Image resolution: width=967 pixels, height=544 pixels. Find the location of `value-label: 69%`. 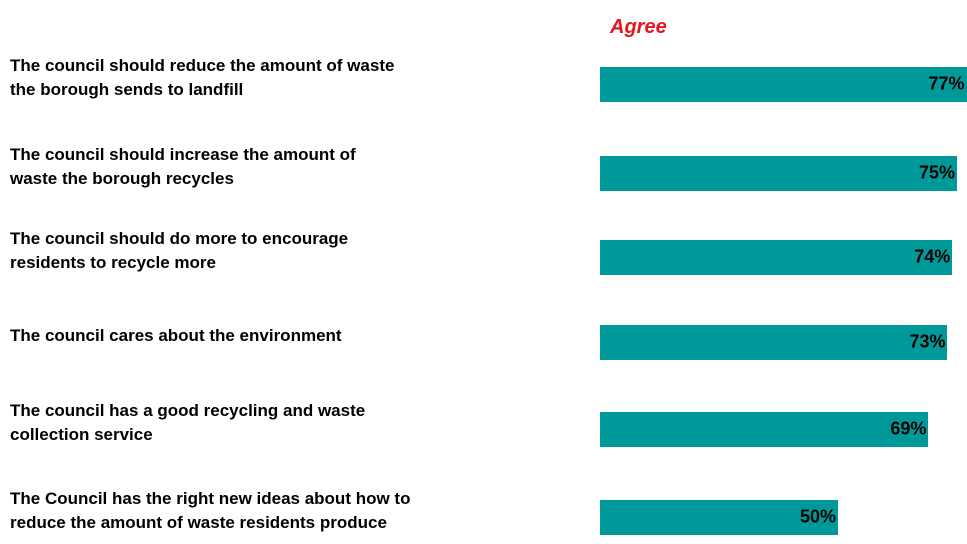

value-label: 69% is located at coordinates (908, 428).